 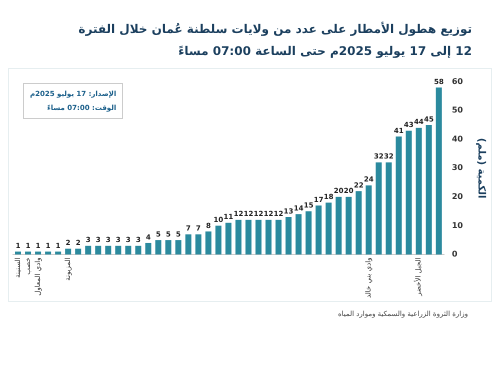 What do you see at coordinates (458, 81) in the screenshot?
I see `y-tick-label: 60` at bounding box center [458, 81].